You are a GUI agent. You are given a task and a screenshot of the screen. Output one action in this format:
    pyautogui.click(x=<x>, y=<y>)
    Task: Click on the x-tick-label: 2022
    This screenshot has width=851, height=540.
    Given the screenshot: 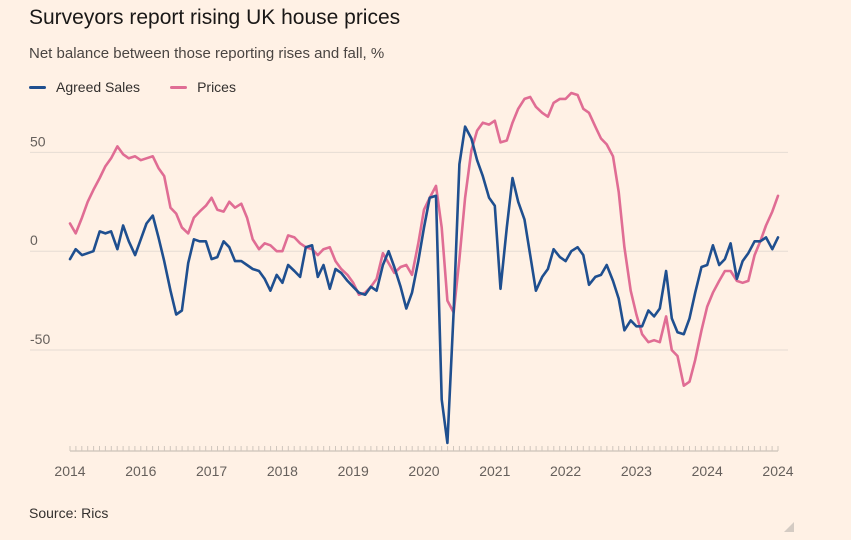 What is the action you would take?
    pyautogui.click(x=565, y=471)
    